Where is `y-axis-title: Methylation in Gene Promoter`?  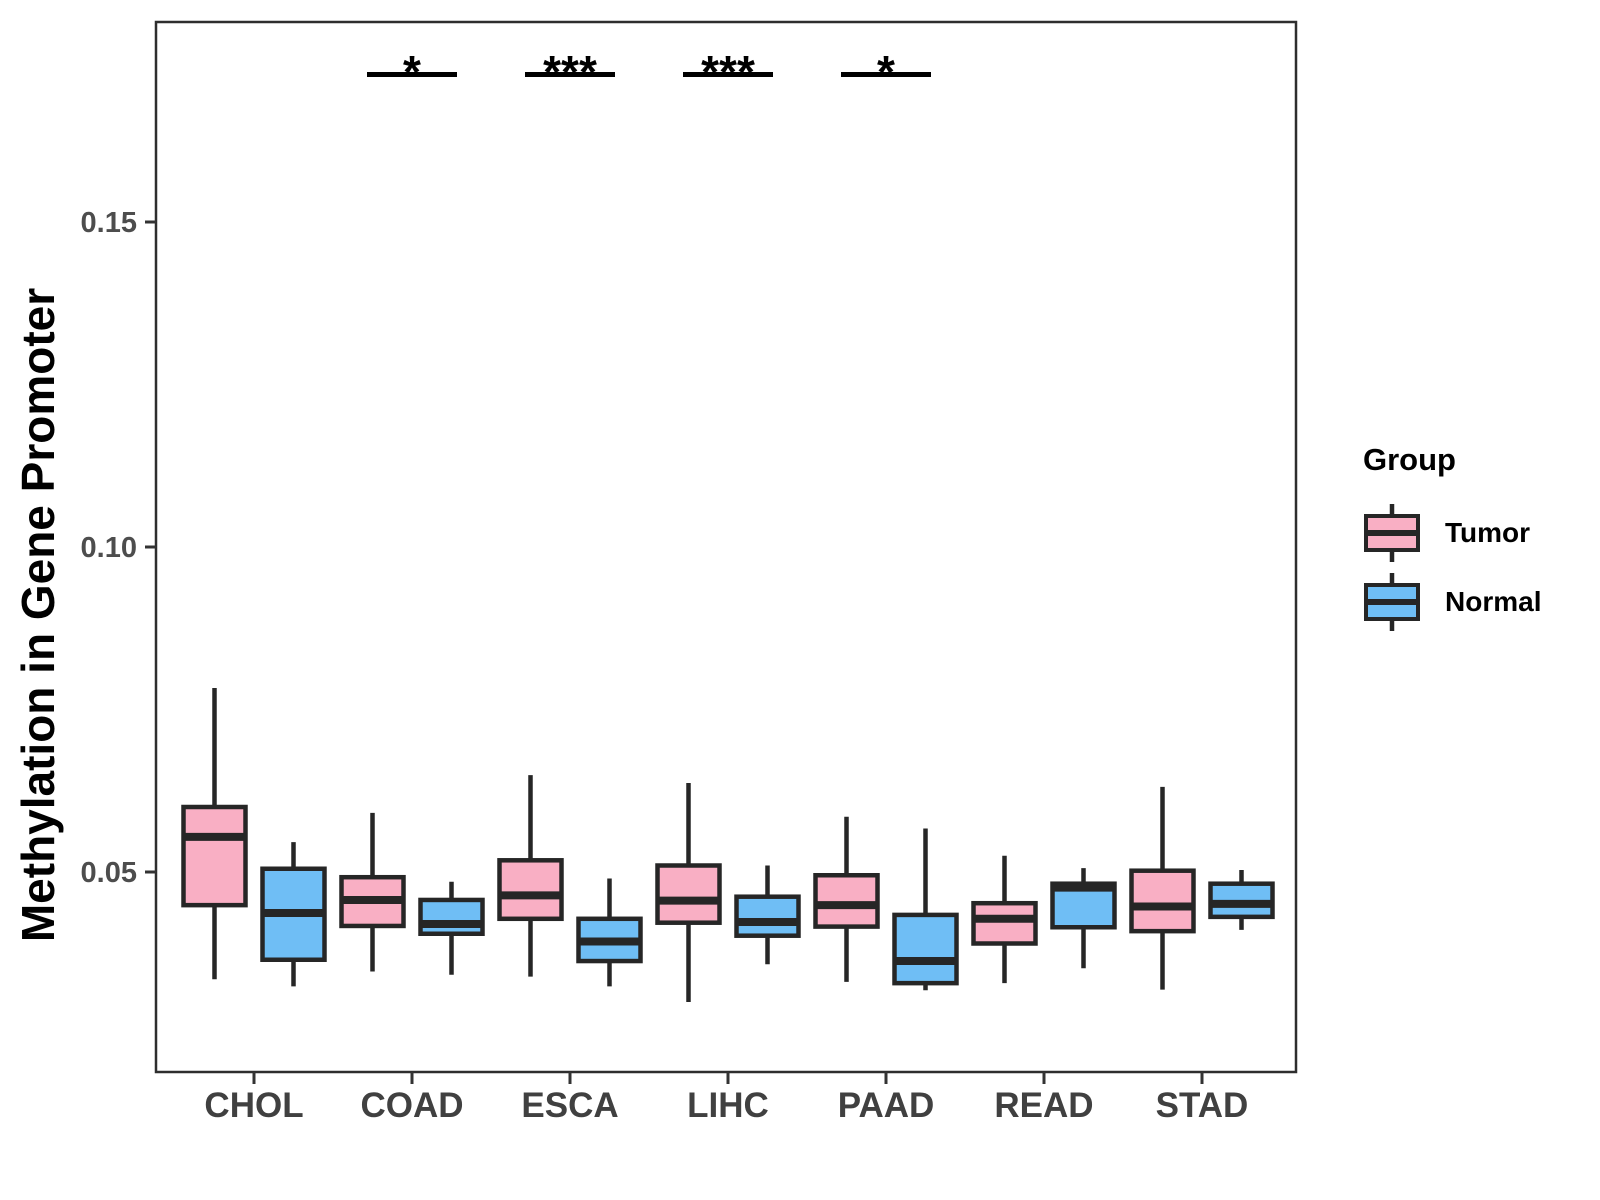
y-axis-title: Methylation in Gene Promoter is located at coordinates (38, 615).